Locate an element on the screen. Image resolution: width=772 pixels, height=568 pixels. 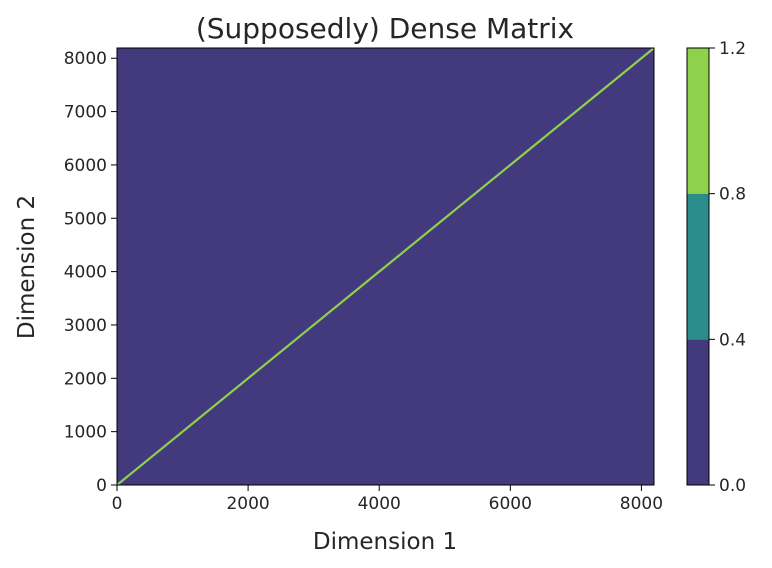
y-tick-label: 3000 is located at coordinates (85, 326).